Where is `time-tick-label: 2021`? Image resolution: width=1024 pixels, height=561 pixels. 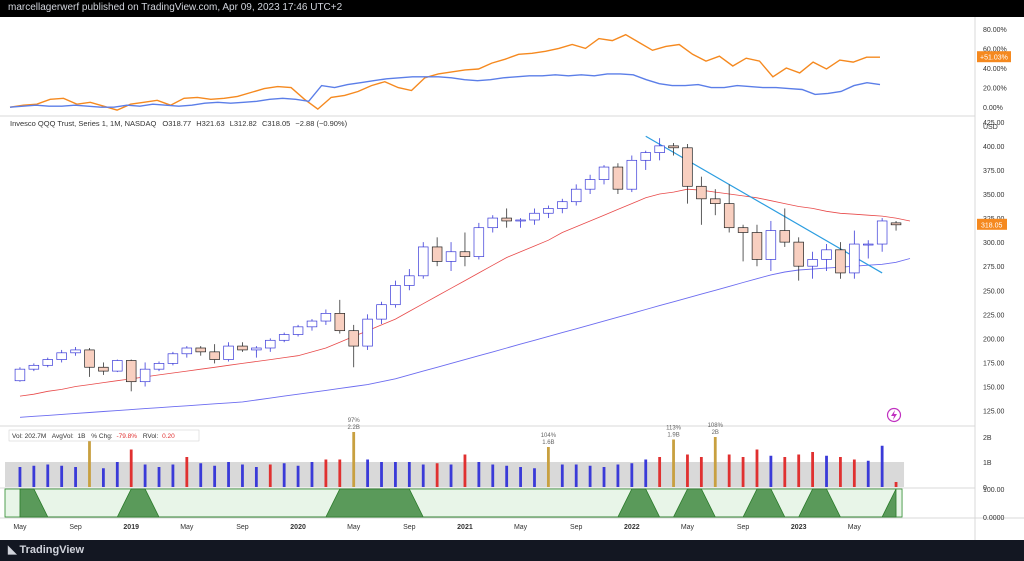
time-tick-label: 2021 is located at coordinates (465, 527).